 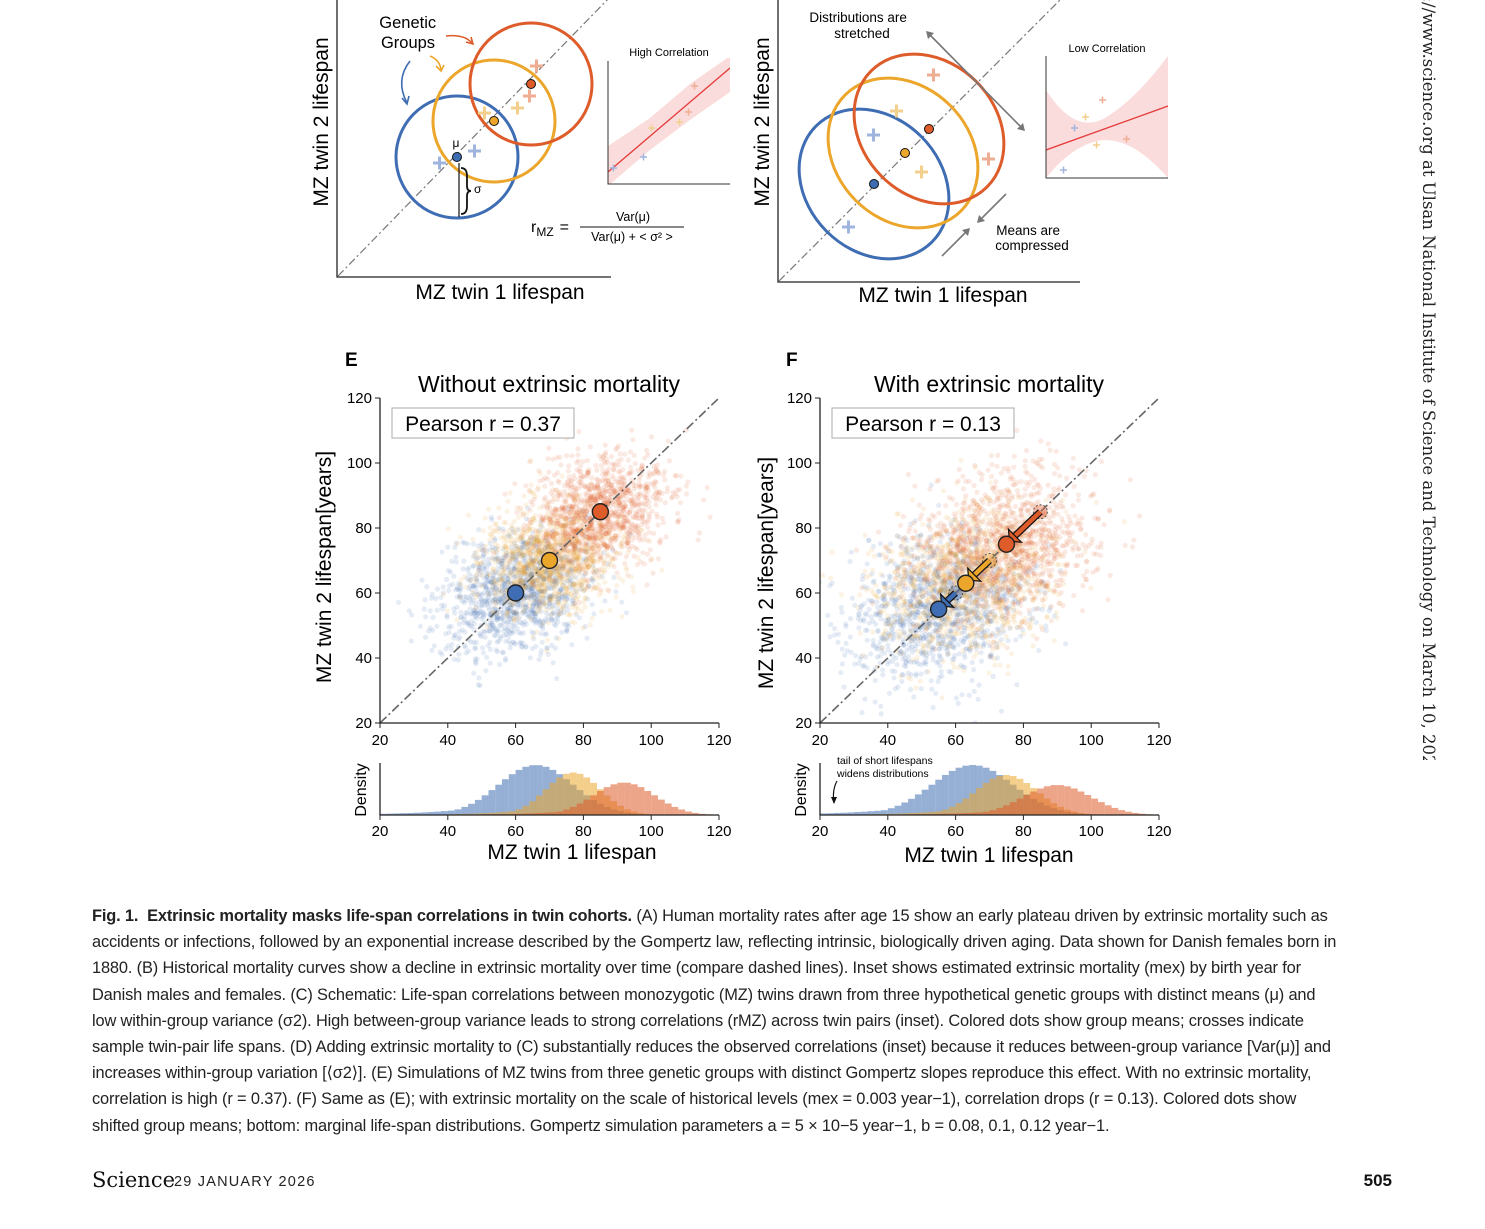 What do you see at coordinates (499, 292) in the screenshot?
I see `panel-c-x-label: MZ twin 1 lifespan` at bounding box center [499, 292].